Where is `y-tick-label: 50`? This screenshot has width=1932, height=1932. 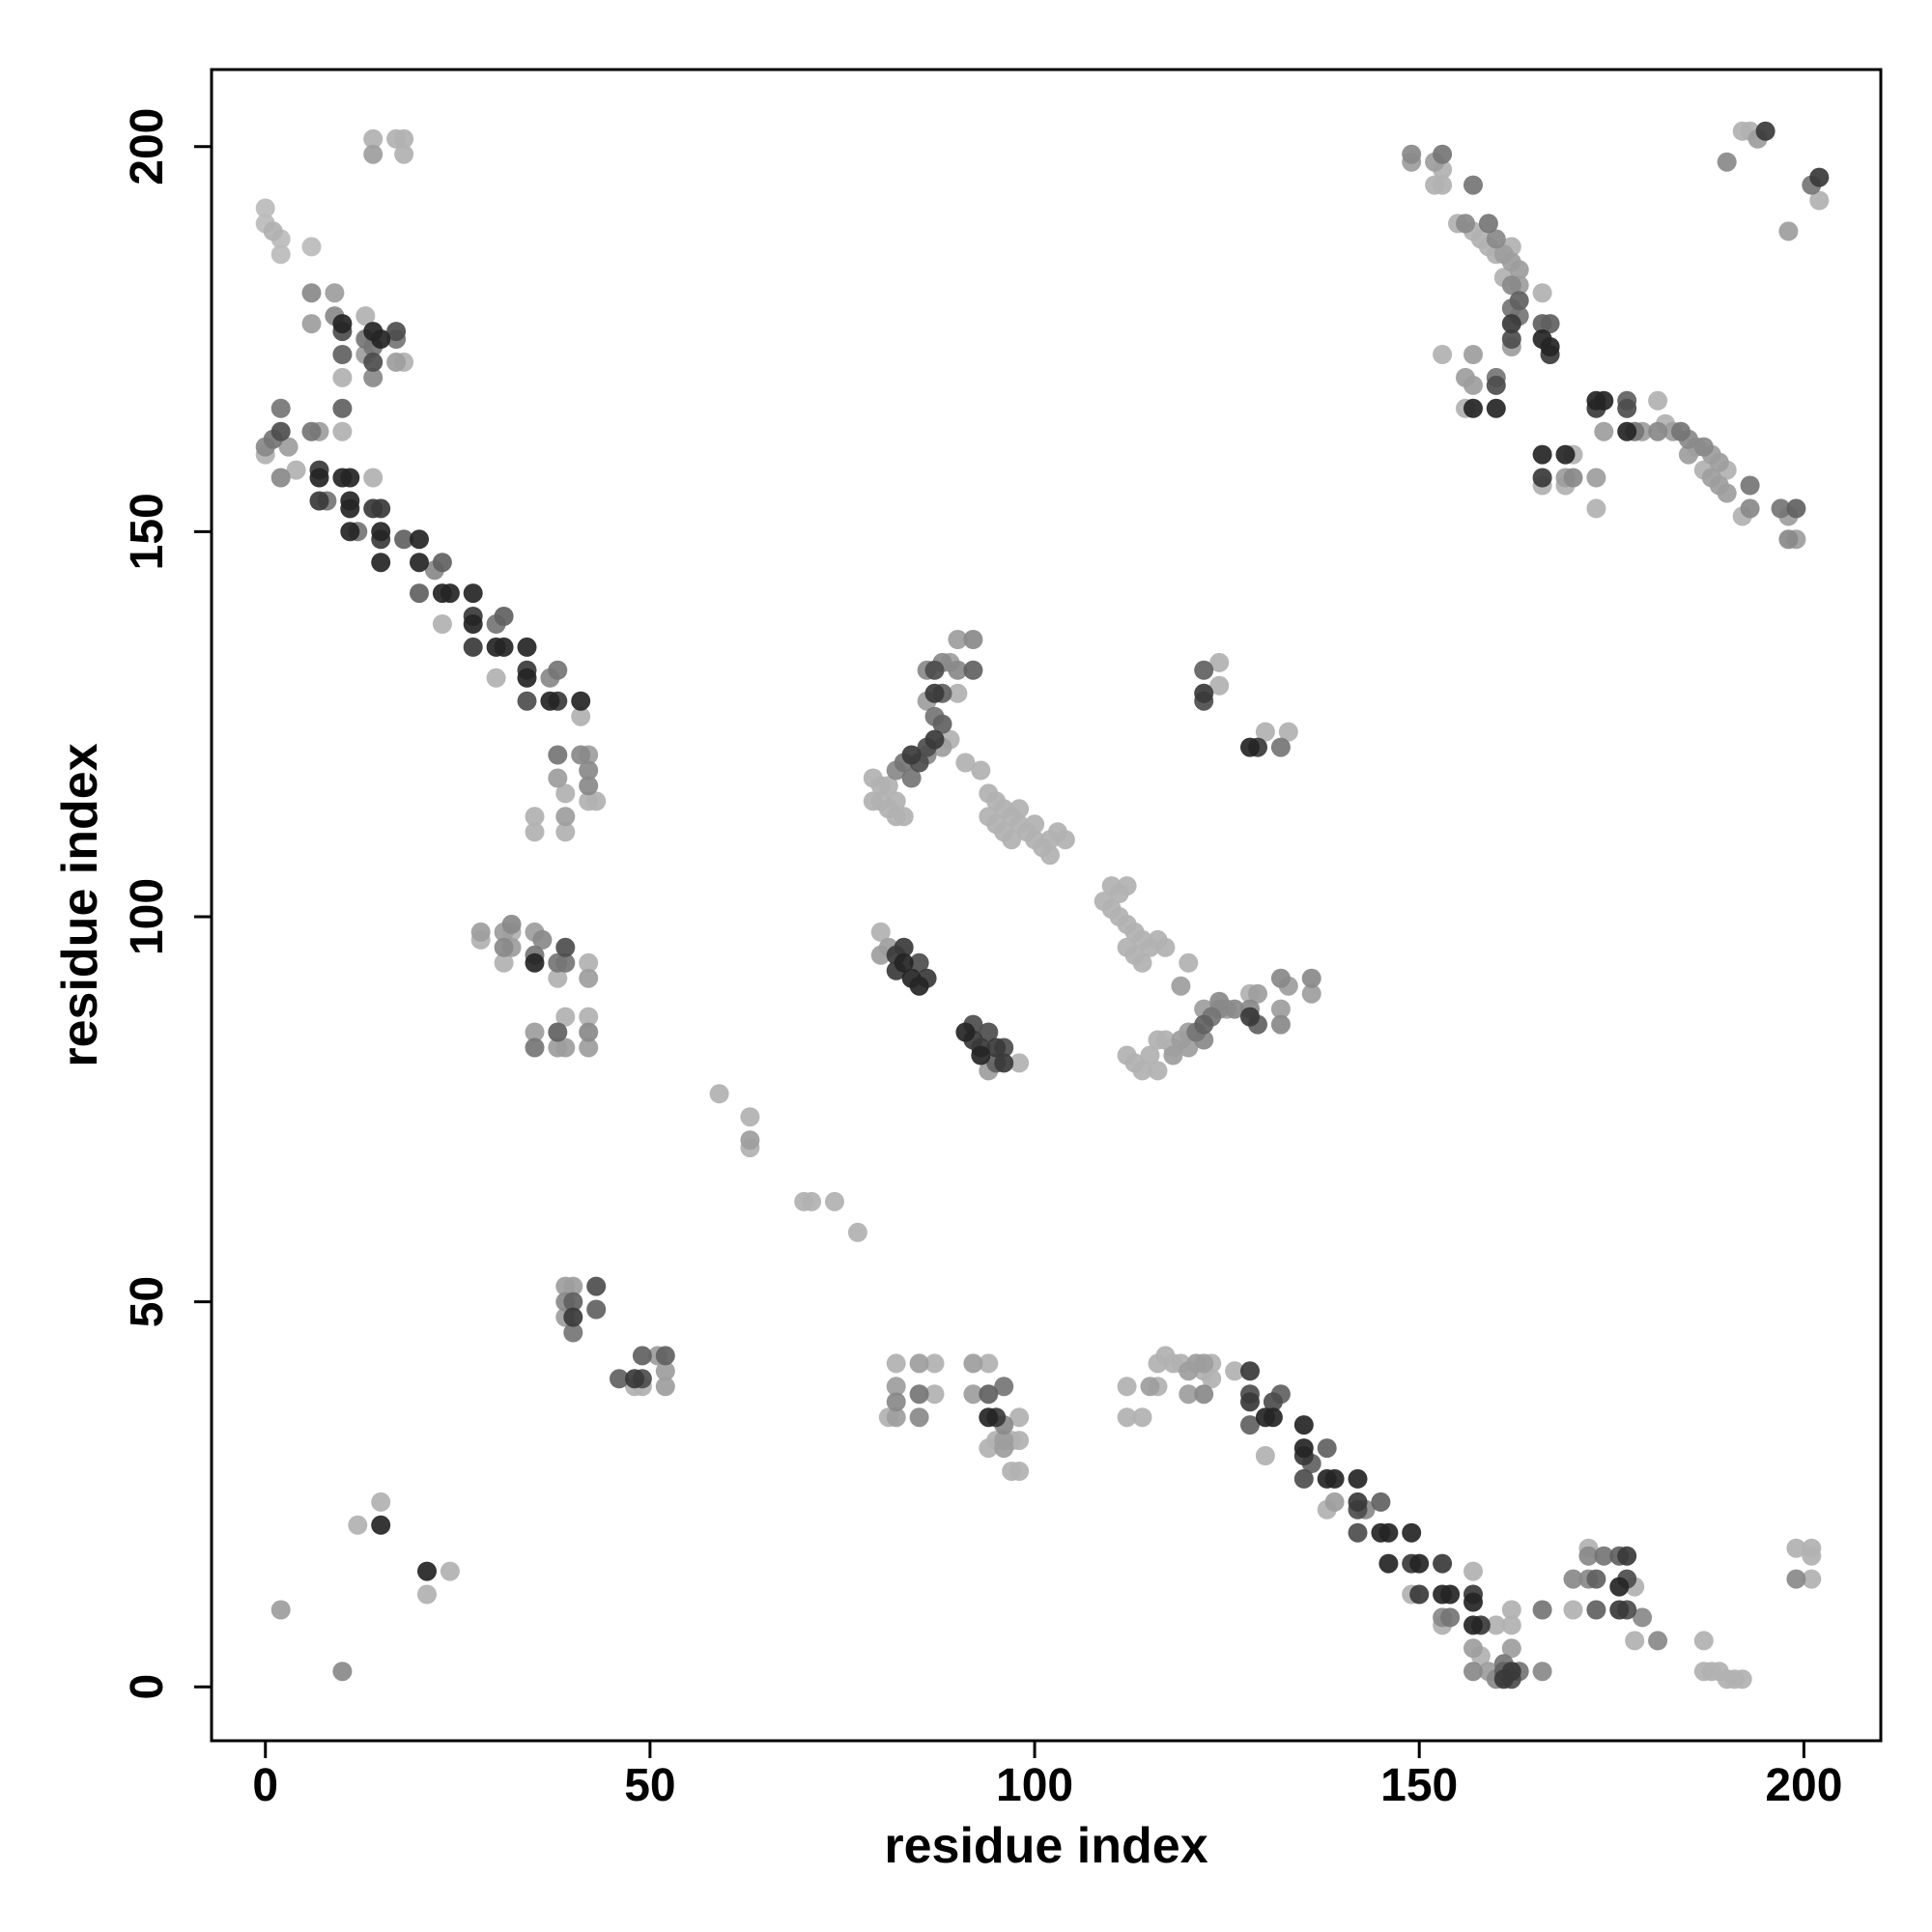 y-tick-label: 50 is located at coordinates (147, 1301).